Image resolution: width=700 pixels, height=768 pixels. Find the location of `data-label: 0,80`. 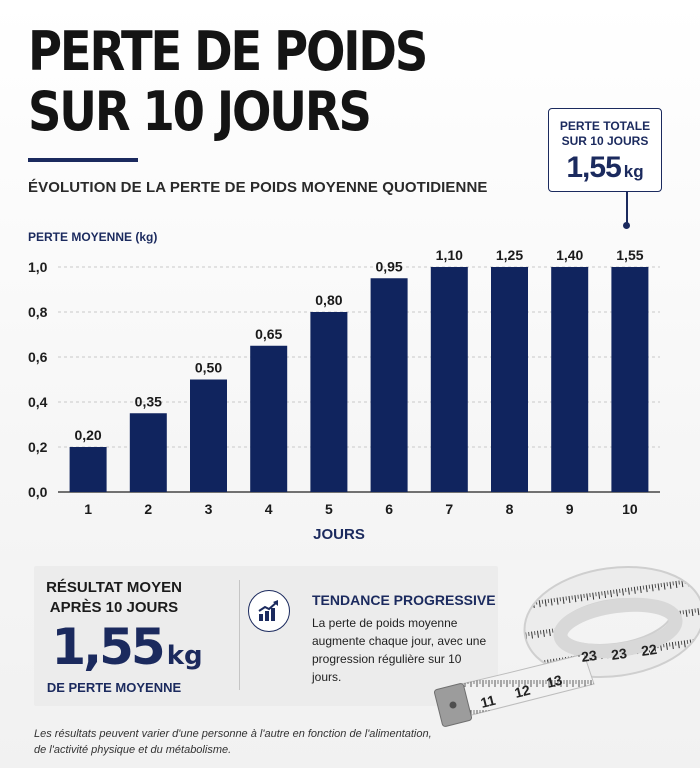

data-label: 0,80 is located at coordinates (328, 300).